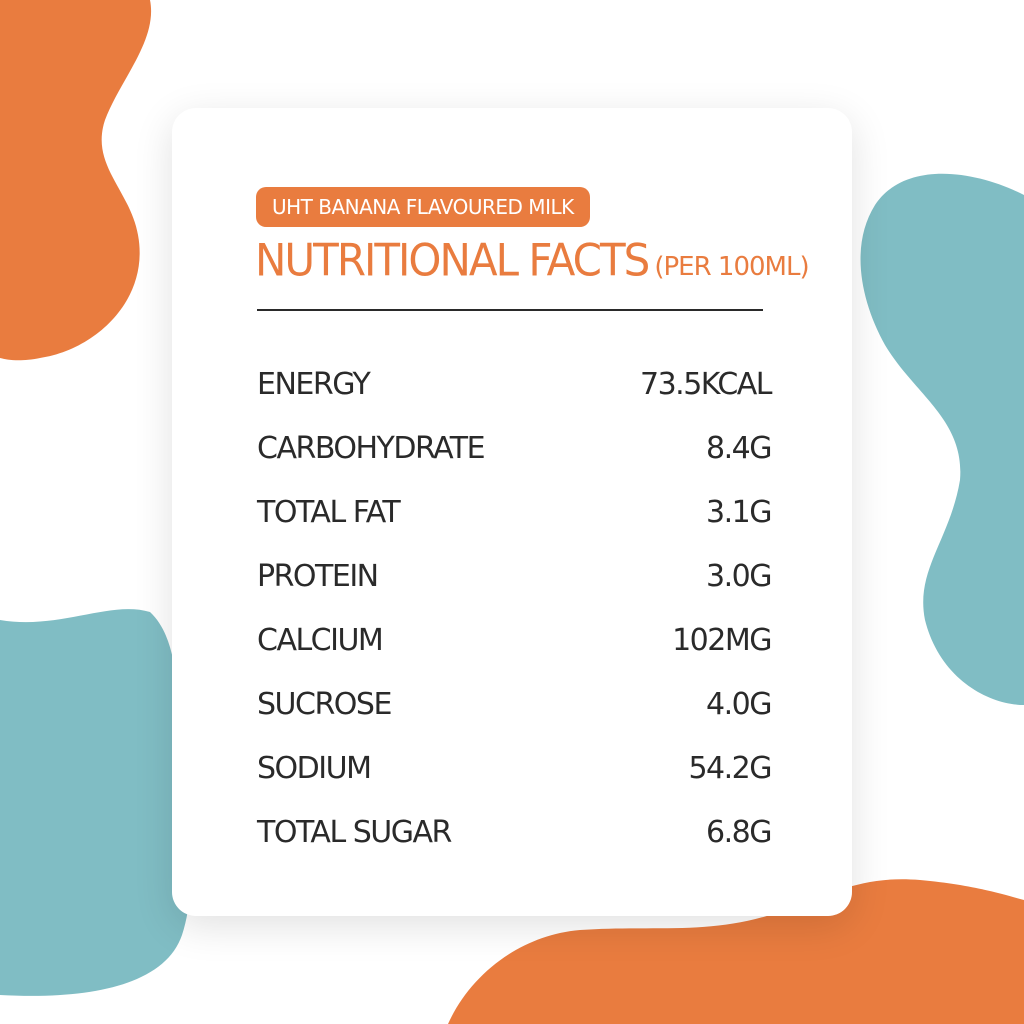 The width and height of the screenshot is (1024, 1024). Describe the element at coordinates (514, 640) in the screenshot. I see `nutrient-row: CALCIUM 102MG` at that location.